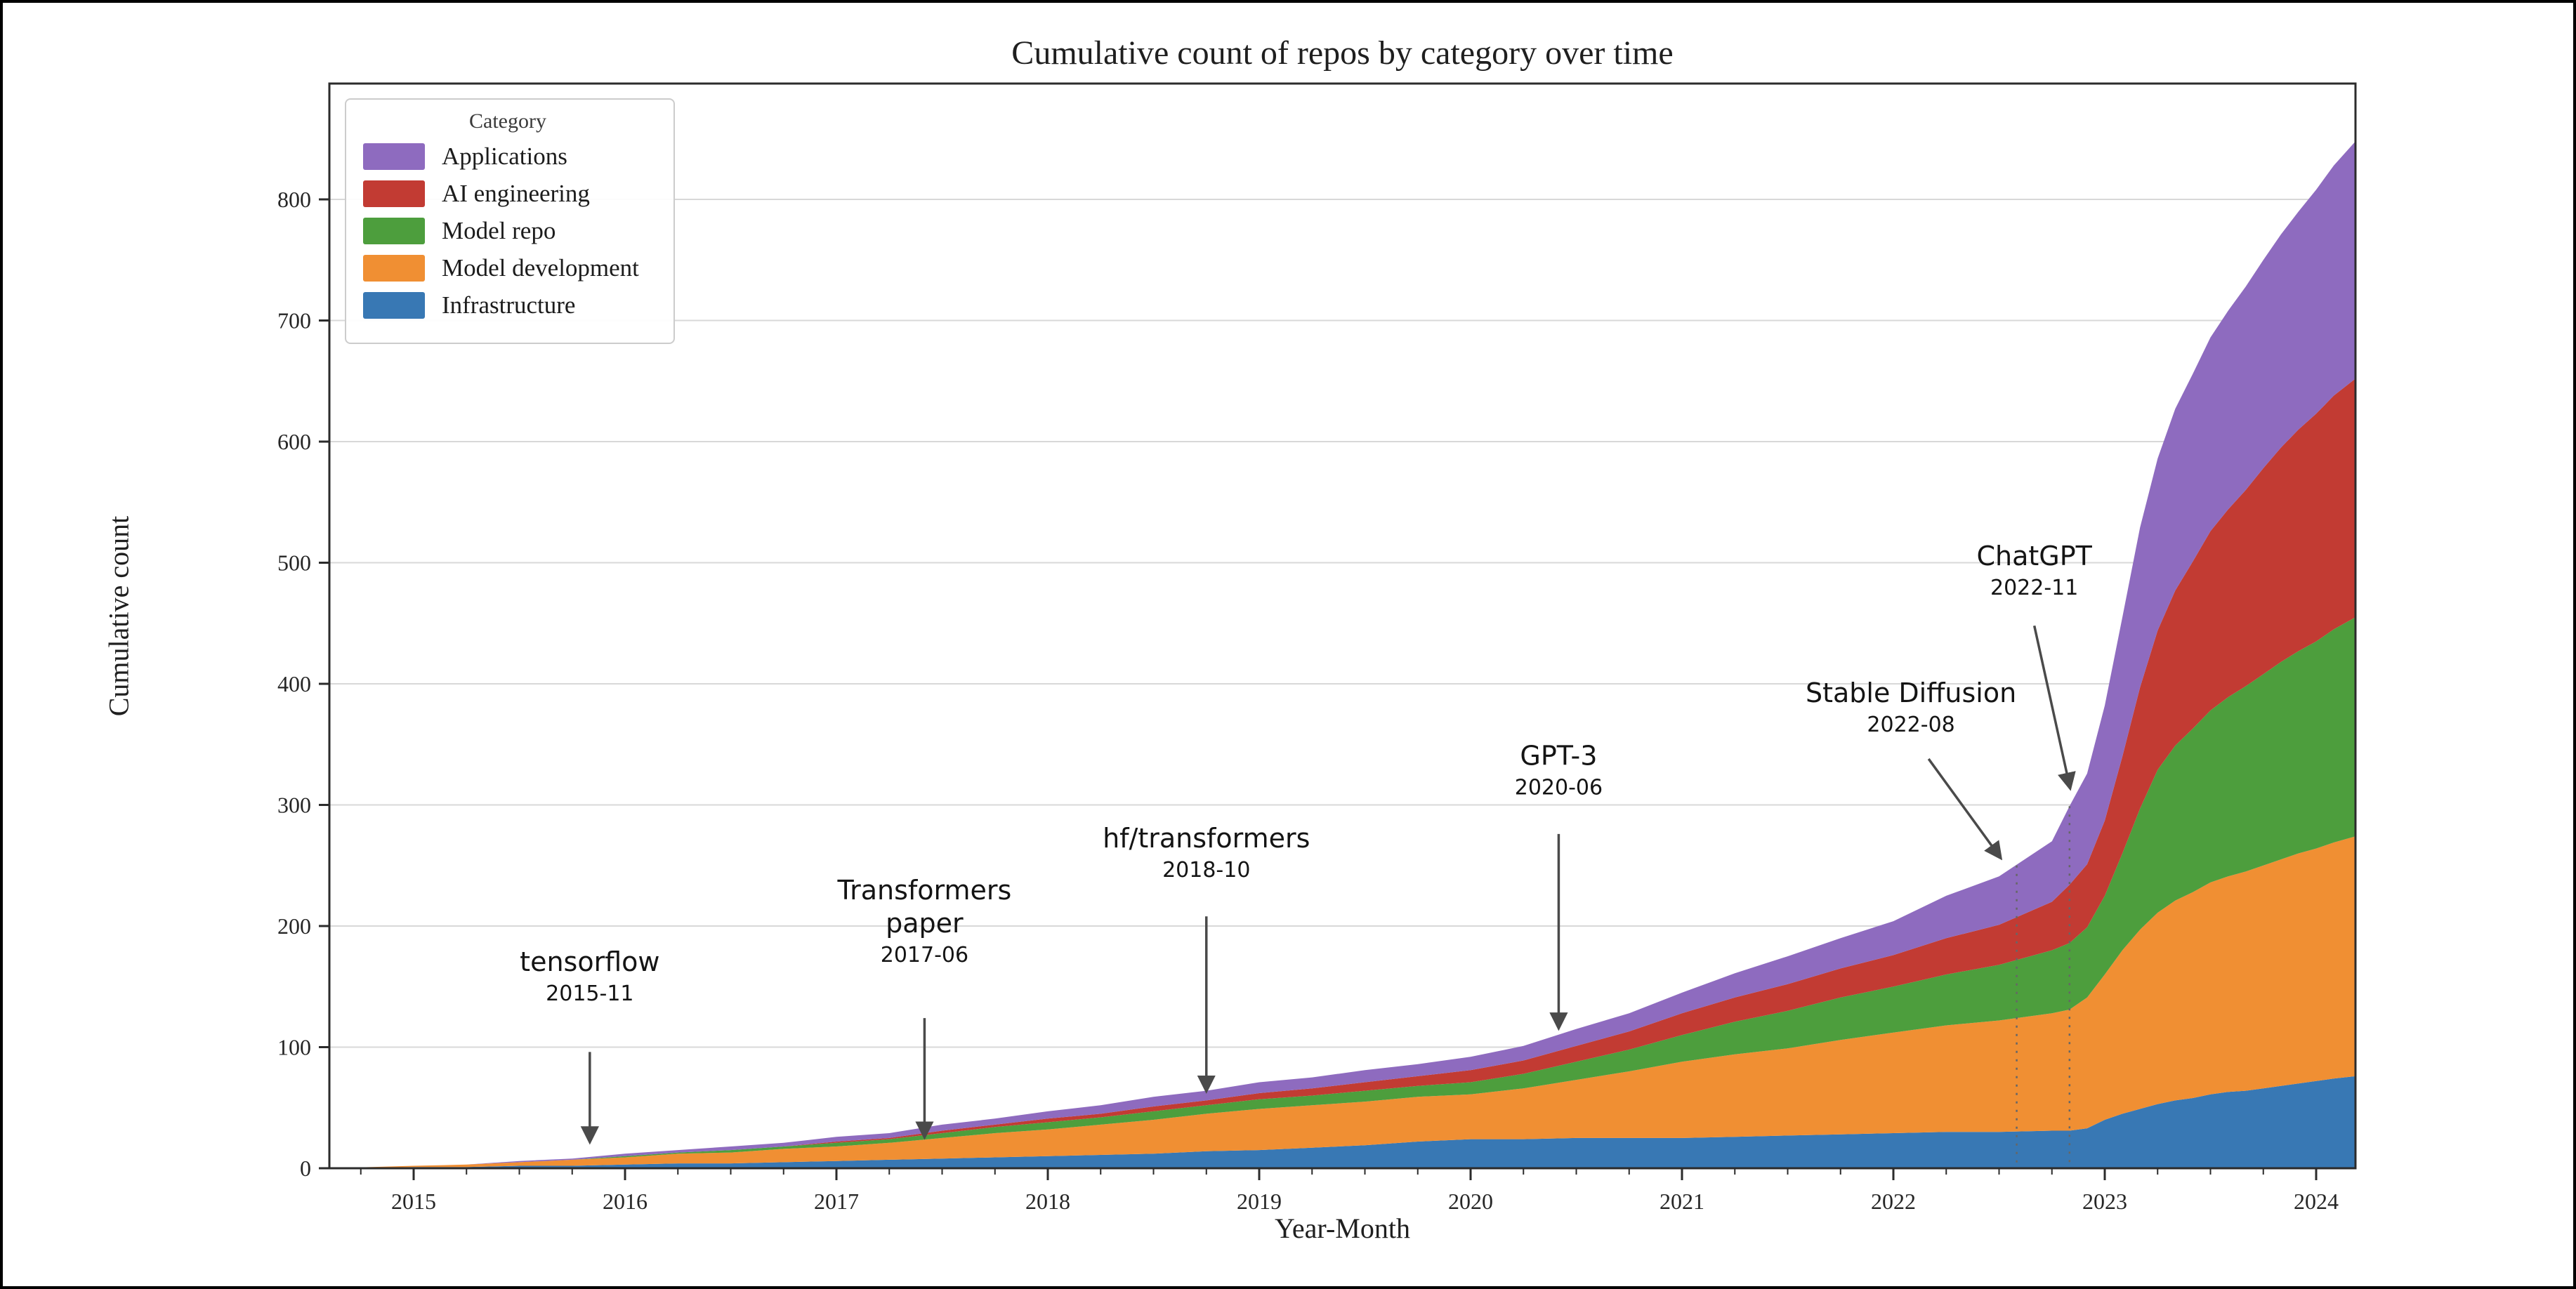 Image resolution: width=2576 pixels, height=1289 pixels. I want to click on legend-item-infrastructure: Infrastructure, so click(508, 305).